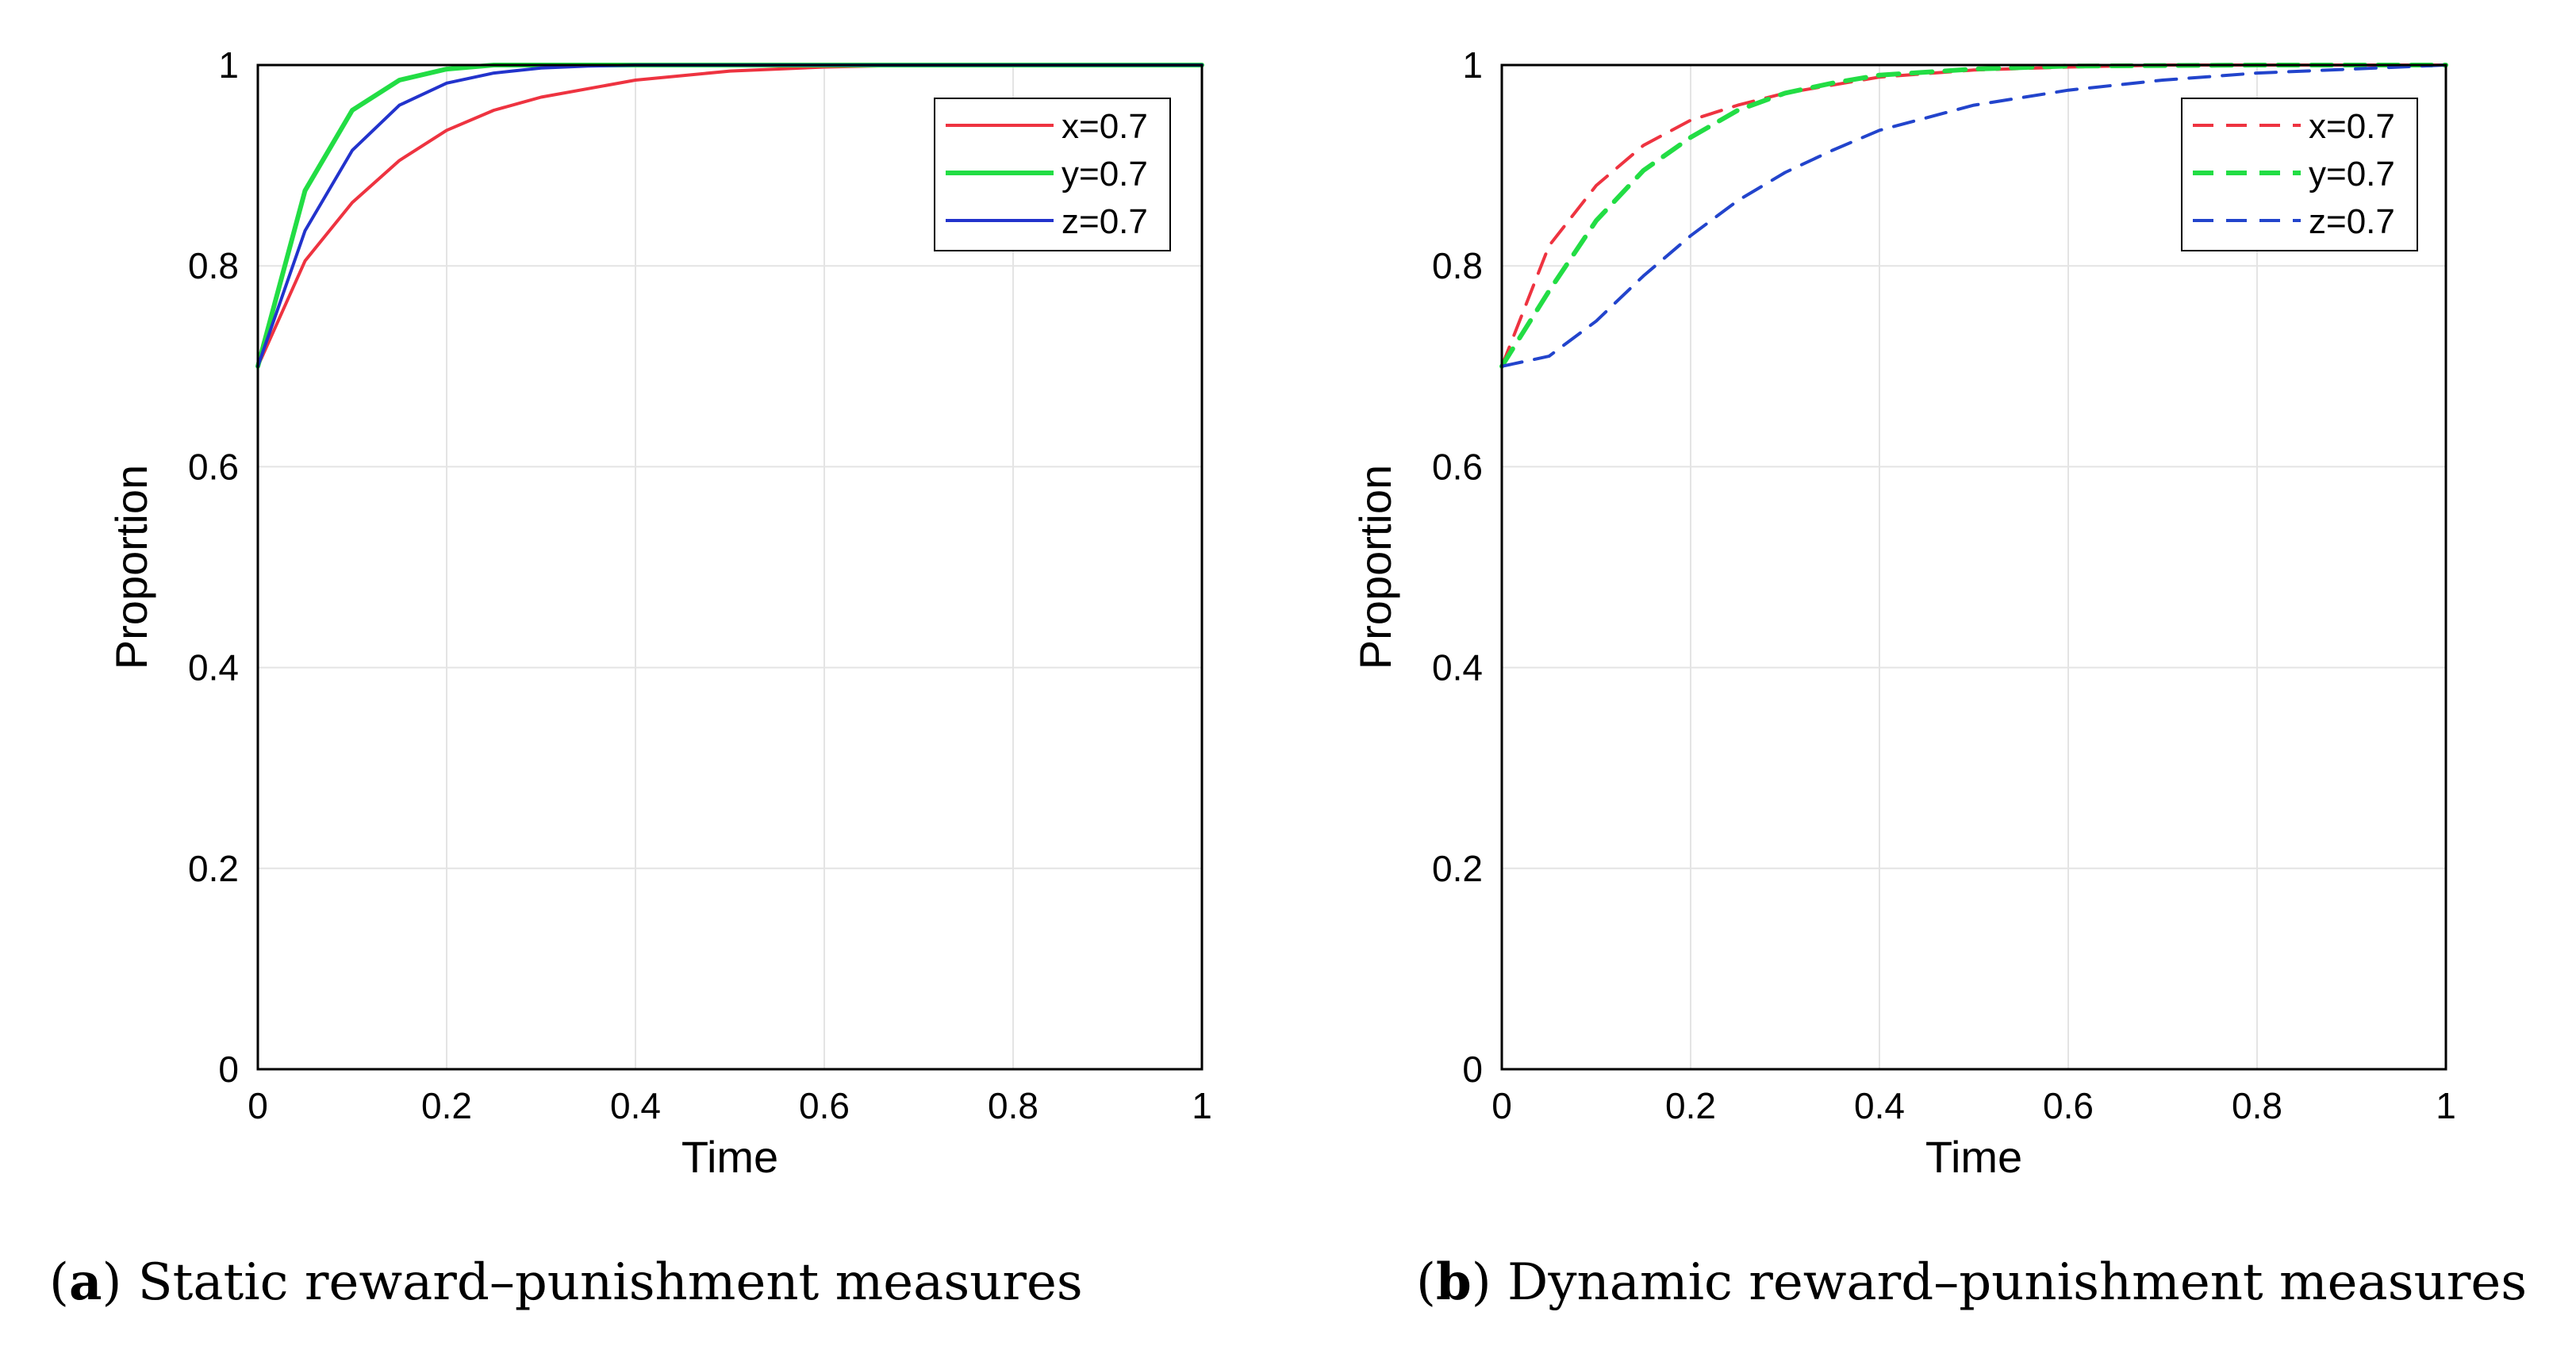 This screenshot has height=1350, width=2576. I want to click on caption-letter: b, so click(1454, 1282).